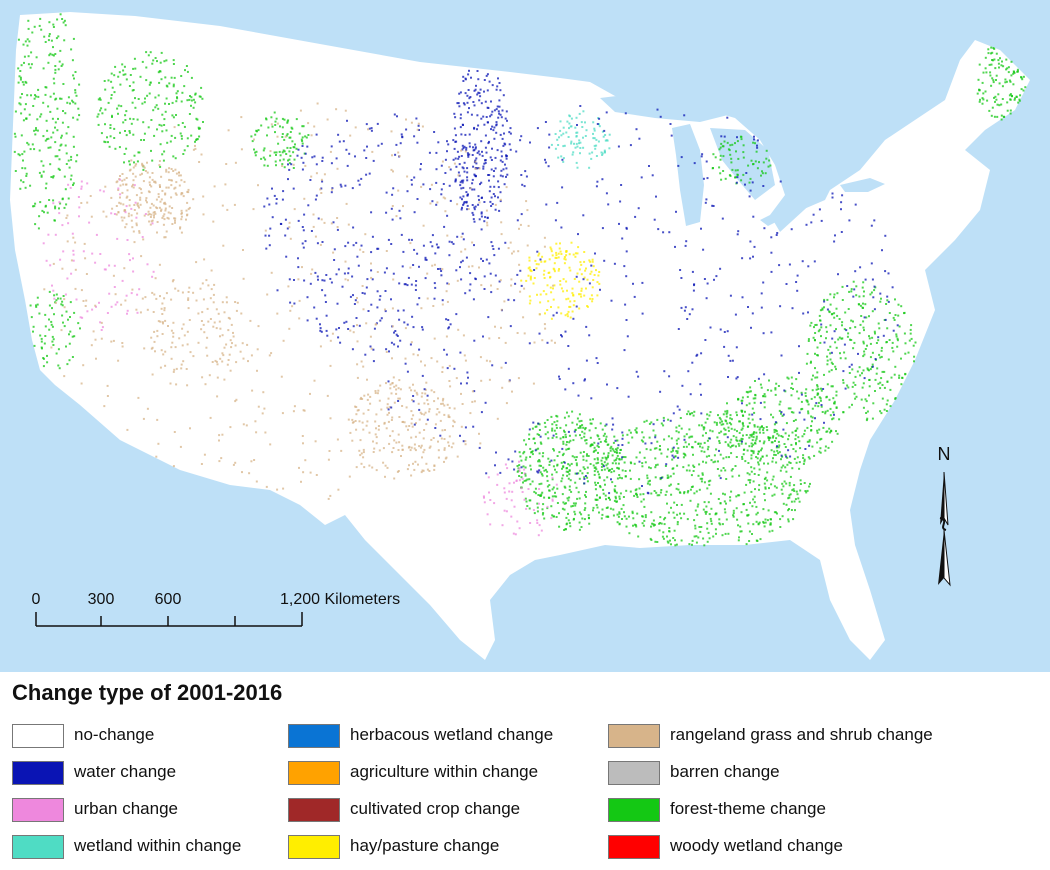  What do you see at coordinates (101, 599) in the screenshot?
I see `scale-tick-label-300: 300` at bounding box center [101, 599].